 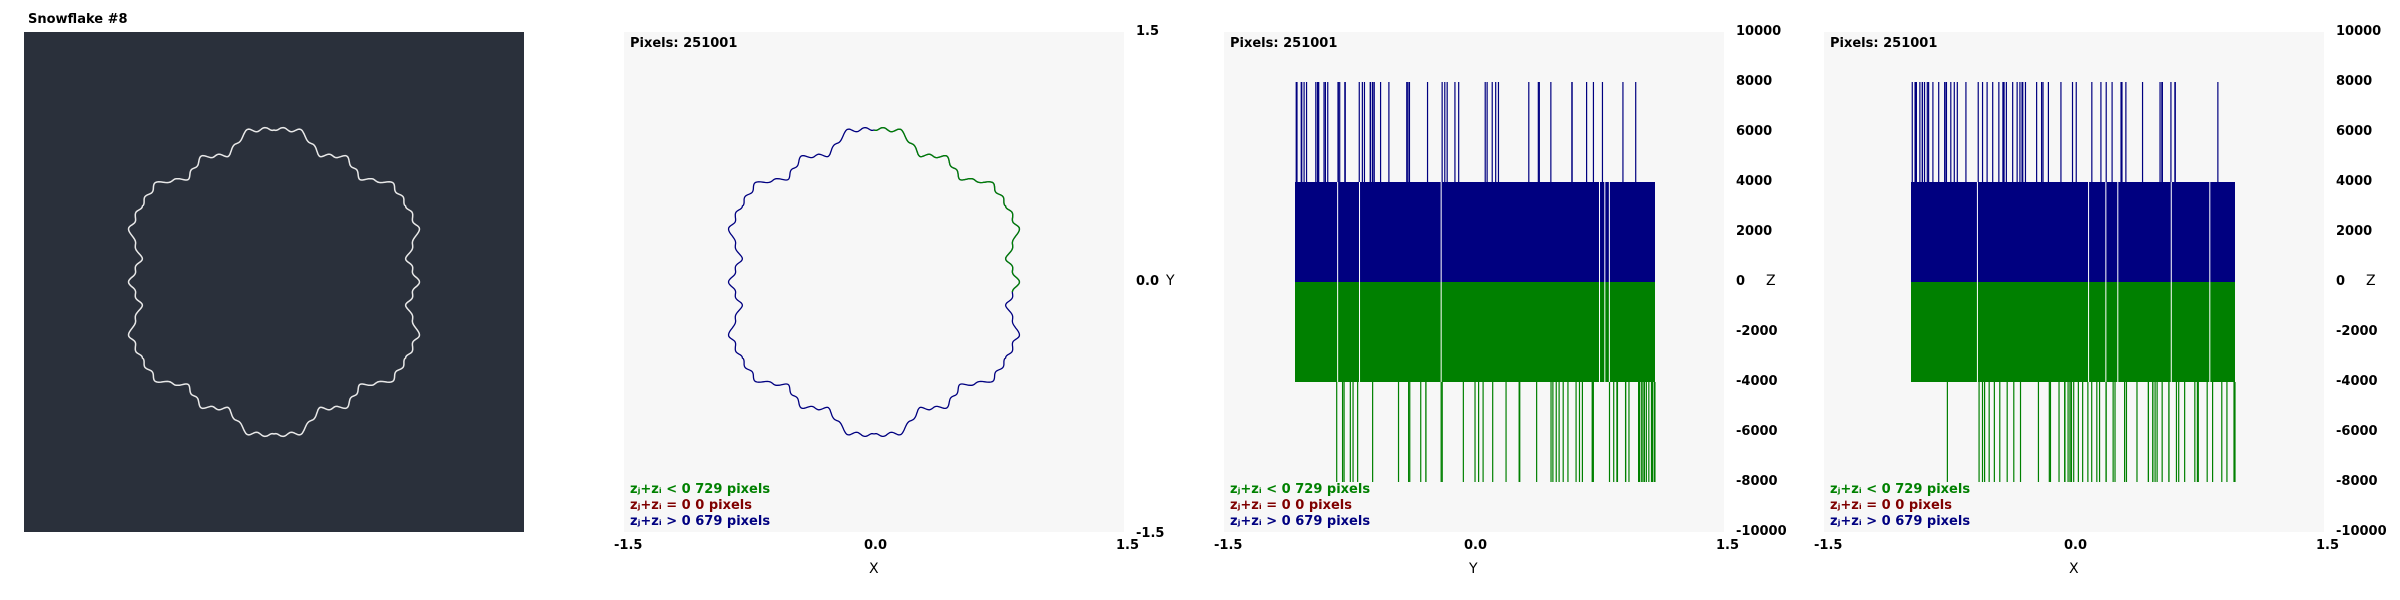 I want to click on snowflake-outline, so click(x=274, y=282).